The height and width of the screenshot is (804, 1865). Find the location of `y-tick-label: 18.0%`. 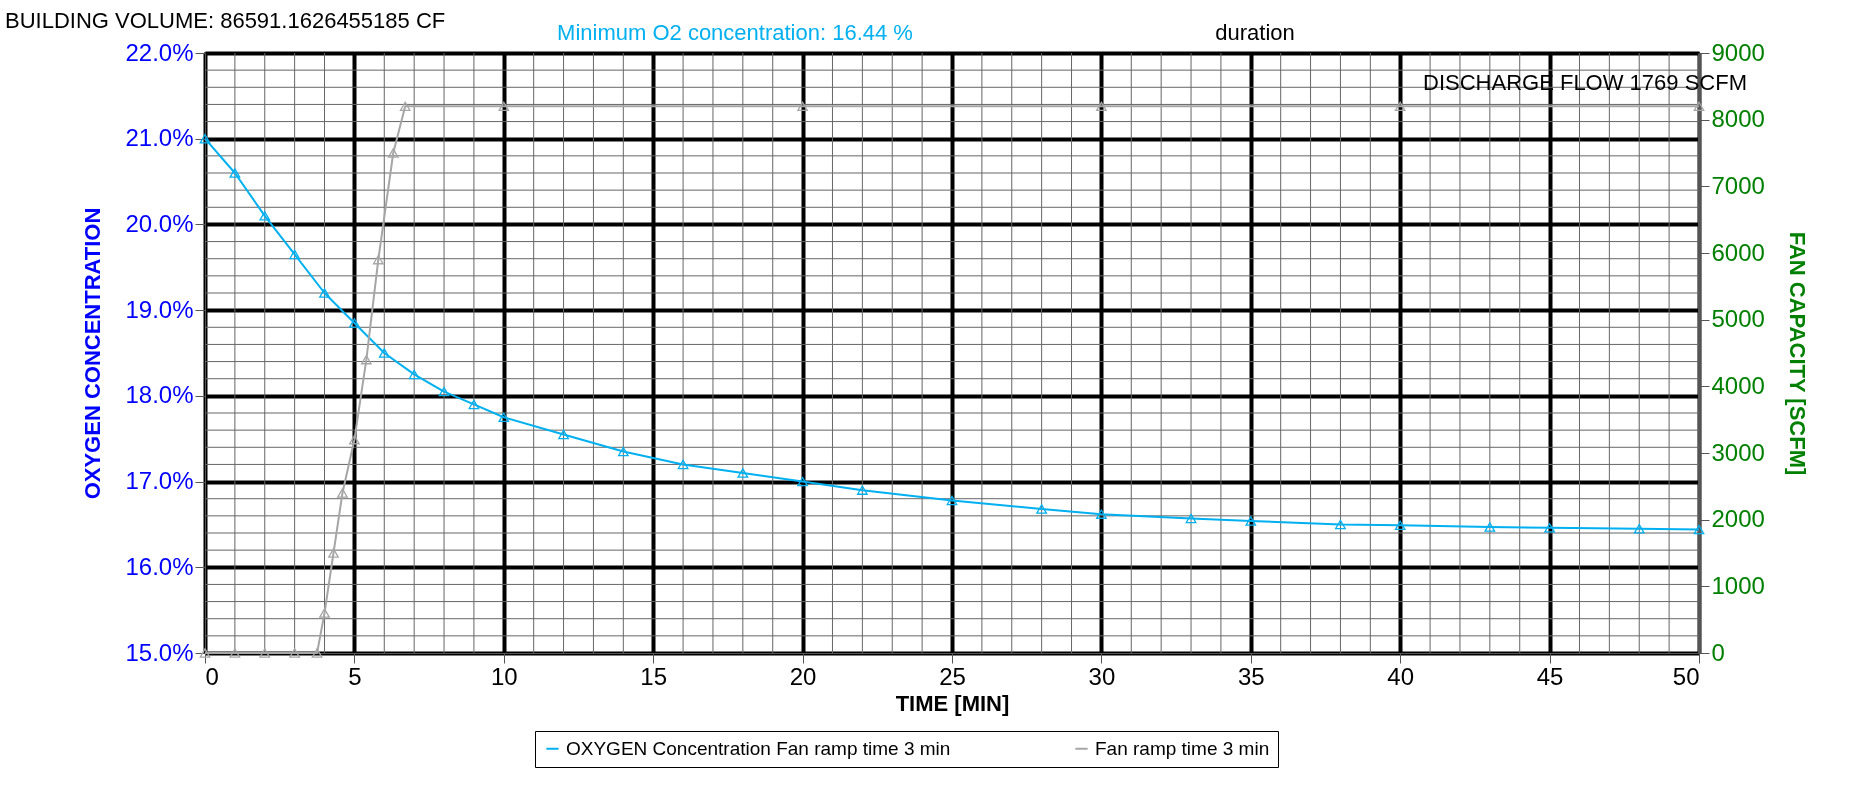

y-tick-label: 18.0% is located at coordinates (159, 395).